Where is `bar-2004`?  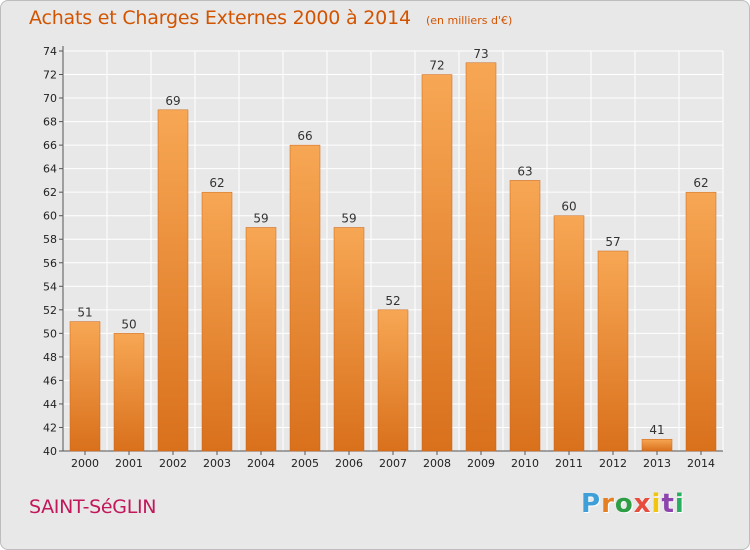
bar-2004 is located at coordinates (261, 339).